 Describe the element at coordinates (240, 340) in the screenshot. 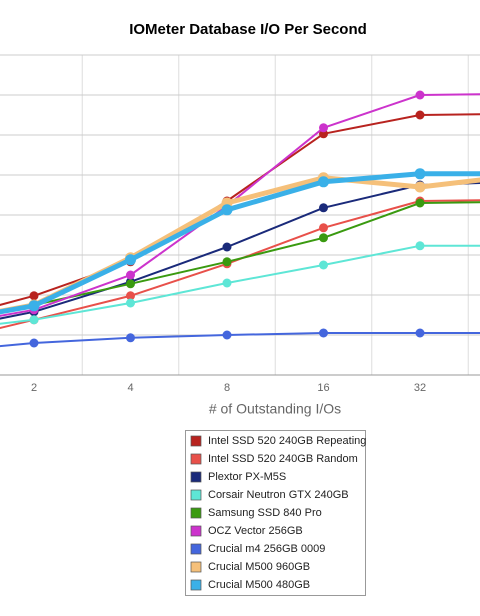

I see `series-line` at that location.